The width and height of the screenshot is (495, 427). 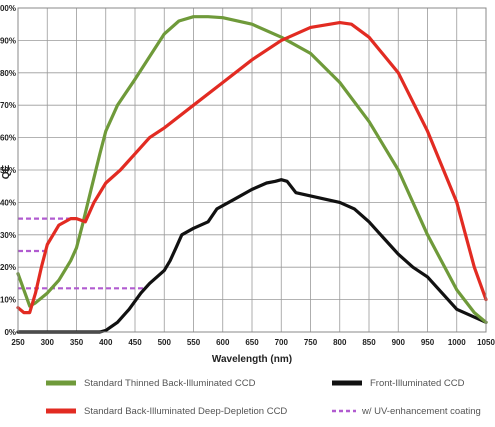 What do you see at coordinates (457, 342) in the screenshot?
I see `x-tick-label: 1000` at bounding box center [457, 342].